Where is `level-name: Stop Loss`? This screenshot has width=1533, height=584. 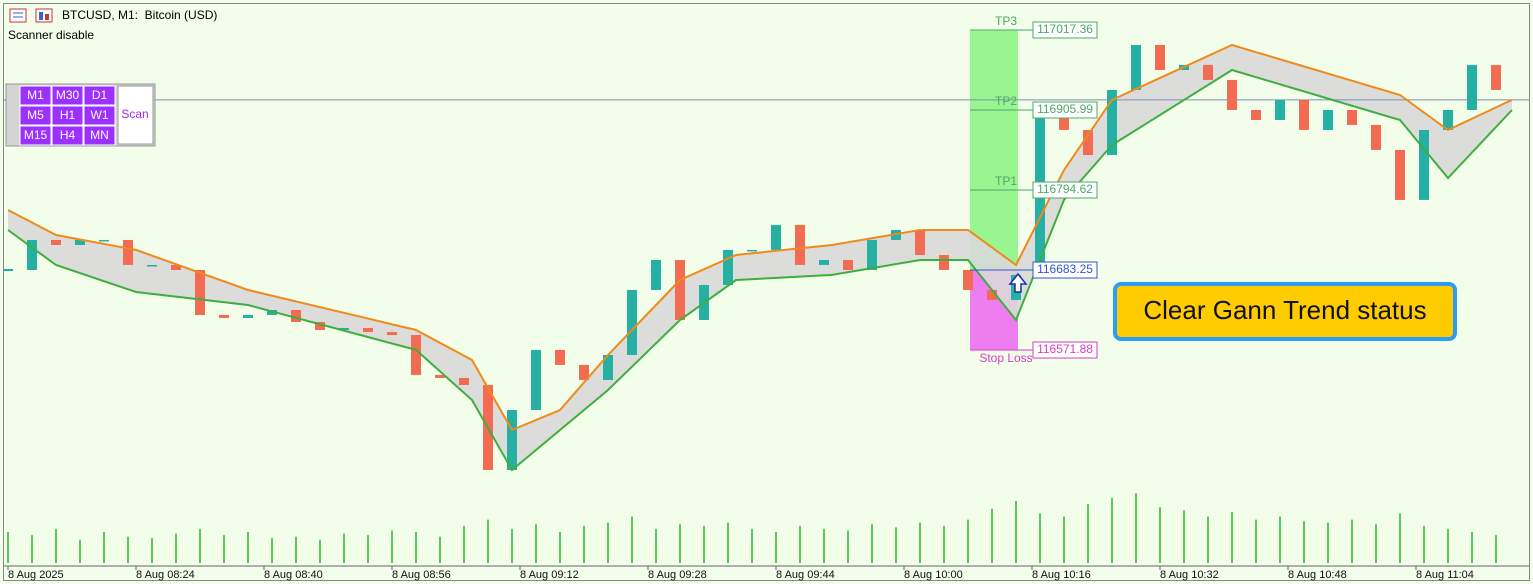 level-name: Stop Loss is located at coordinates (1005, 358).